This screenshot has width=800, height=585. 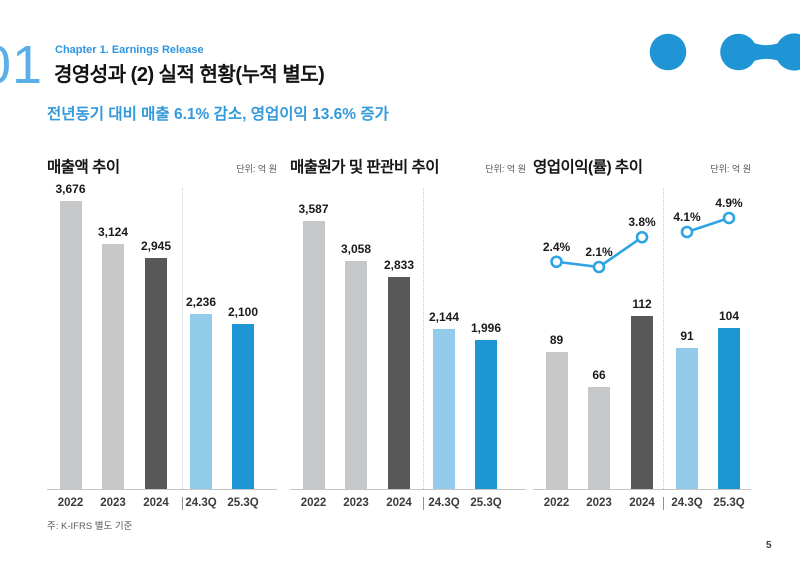 I want to click on line-segment, so click(x=708, y=225).